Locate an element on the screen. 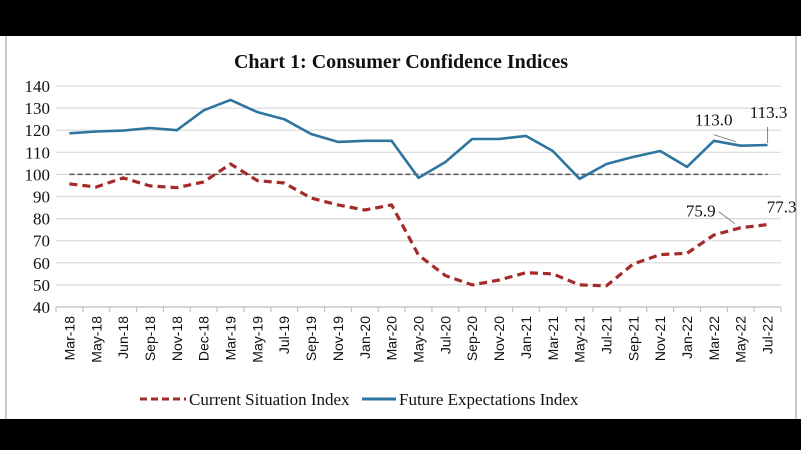 Image resolution: width=801 pixels, height=450 pixels. x-tick-label: May-20 is located at coordinates (419, 339).